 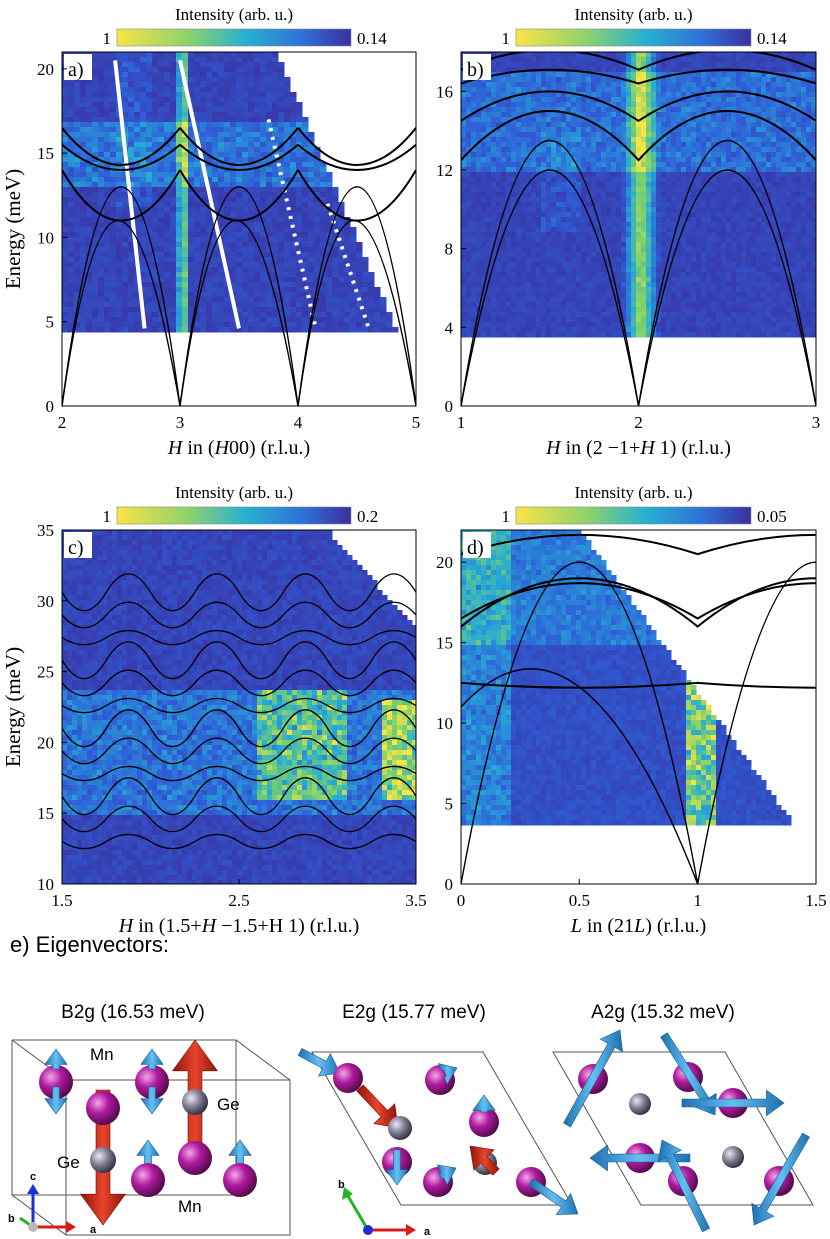 What do you see at coordinates (633, 14) in the screenshot?
I see `panel-b-colorbar-title: Intensity (arb. u.)` at bounding box center [633, 14].